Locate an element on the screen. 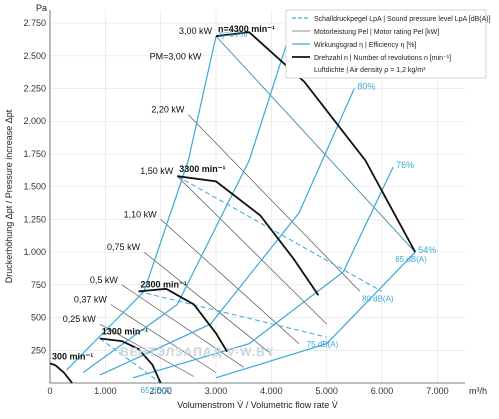  x-tick-label: 5.000 is located at coordinates (326, 391).